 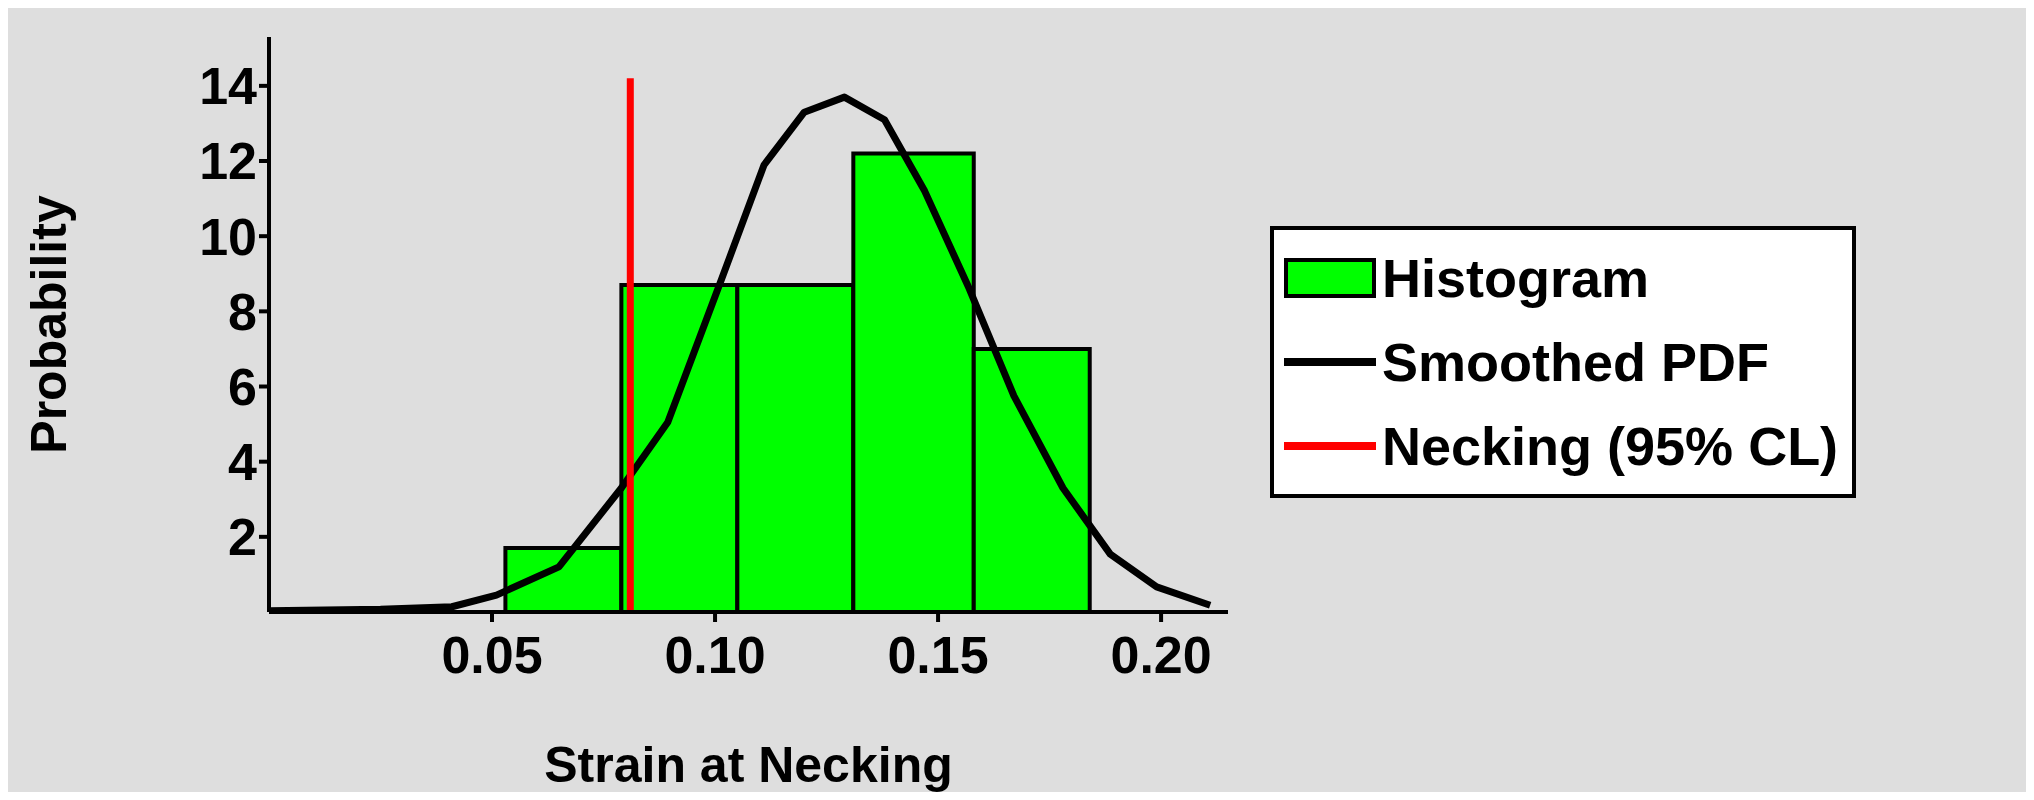 I want to click on x-tick-label: 0.05, so click(x=492, y=654).